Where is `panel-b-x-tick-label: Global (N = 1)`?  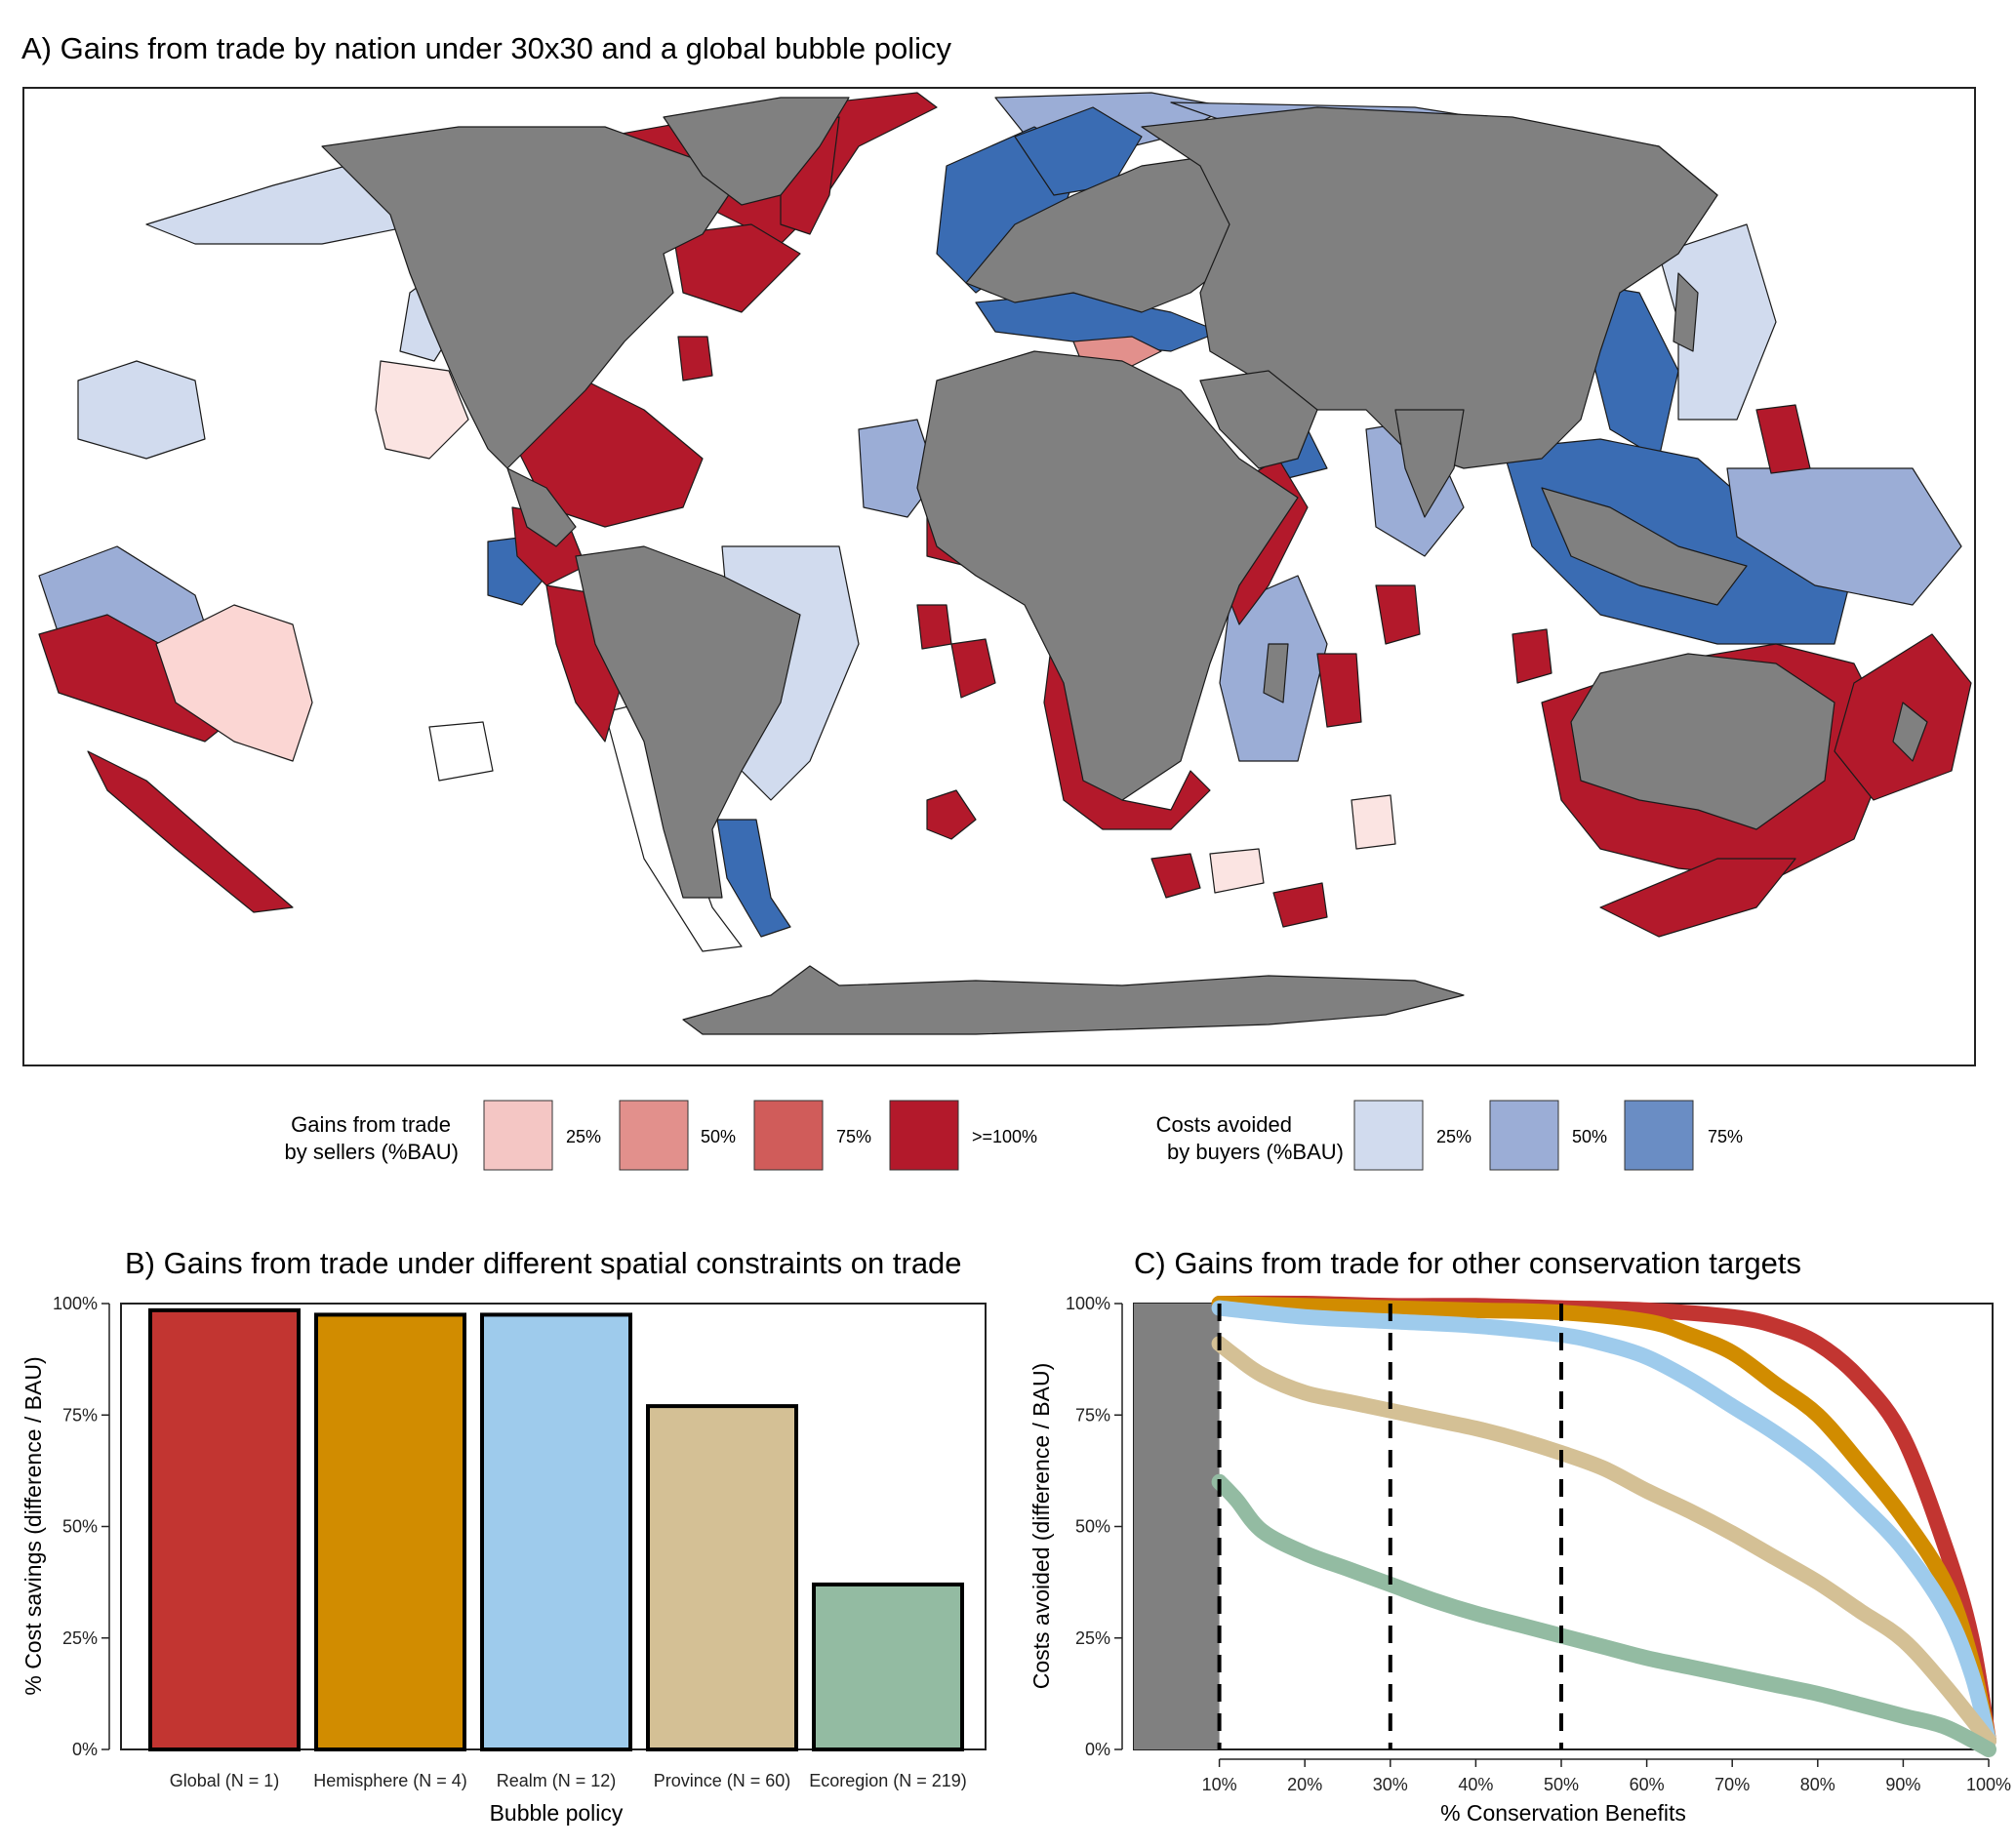
panel-b-x-tick-label: Global (N = 1) is located at coordinates (225, 1780).